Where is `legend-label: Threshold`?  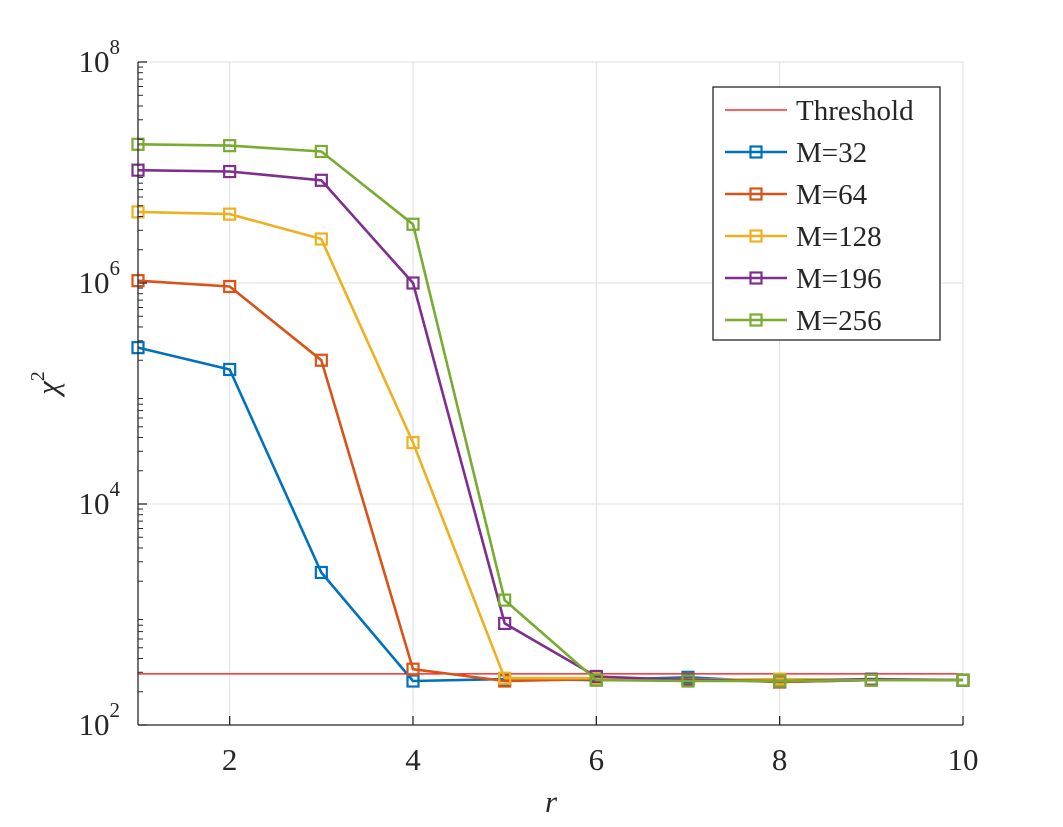 legend-label: Threshold is located at coordinates (855, 111).